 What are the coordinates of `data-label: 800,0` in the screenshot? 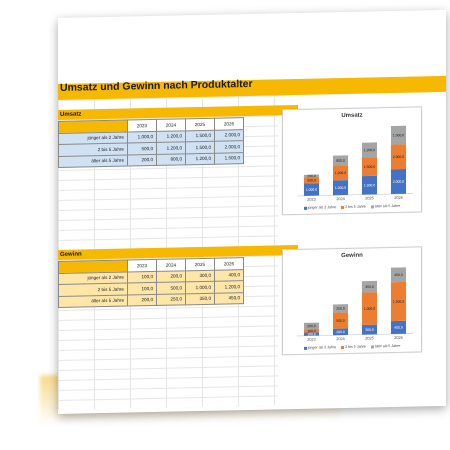 It's located at (340, 161).